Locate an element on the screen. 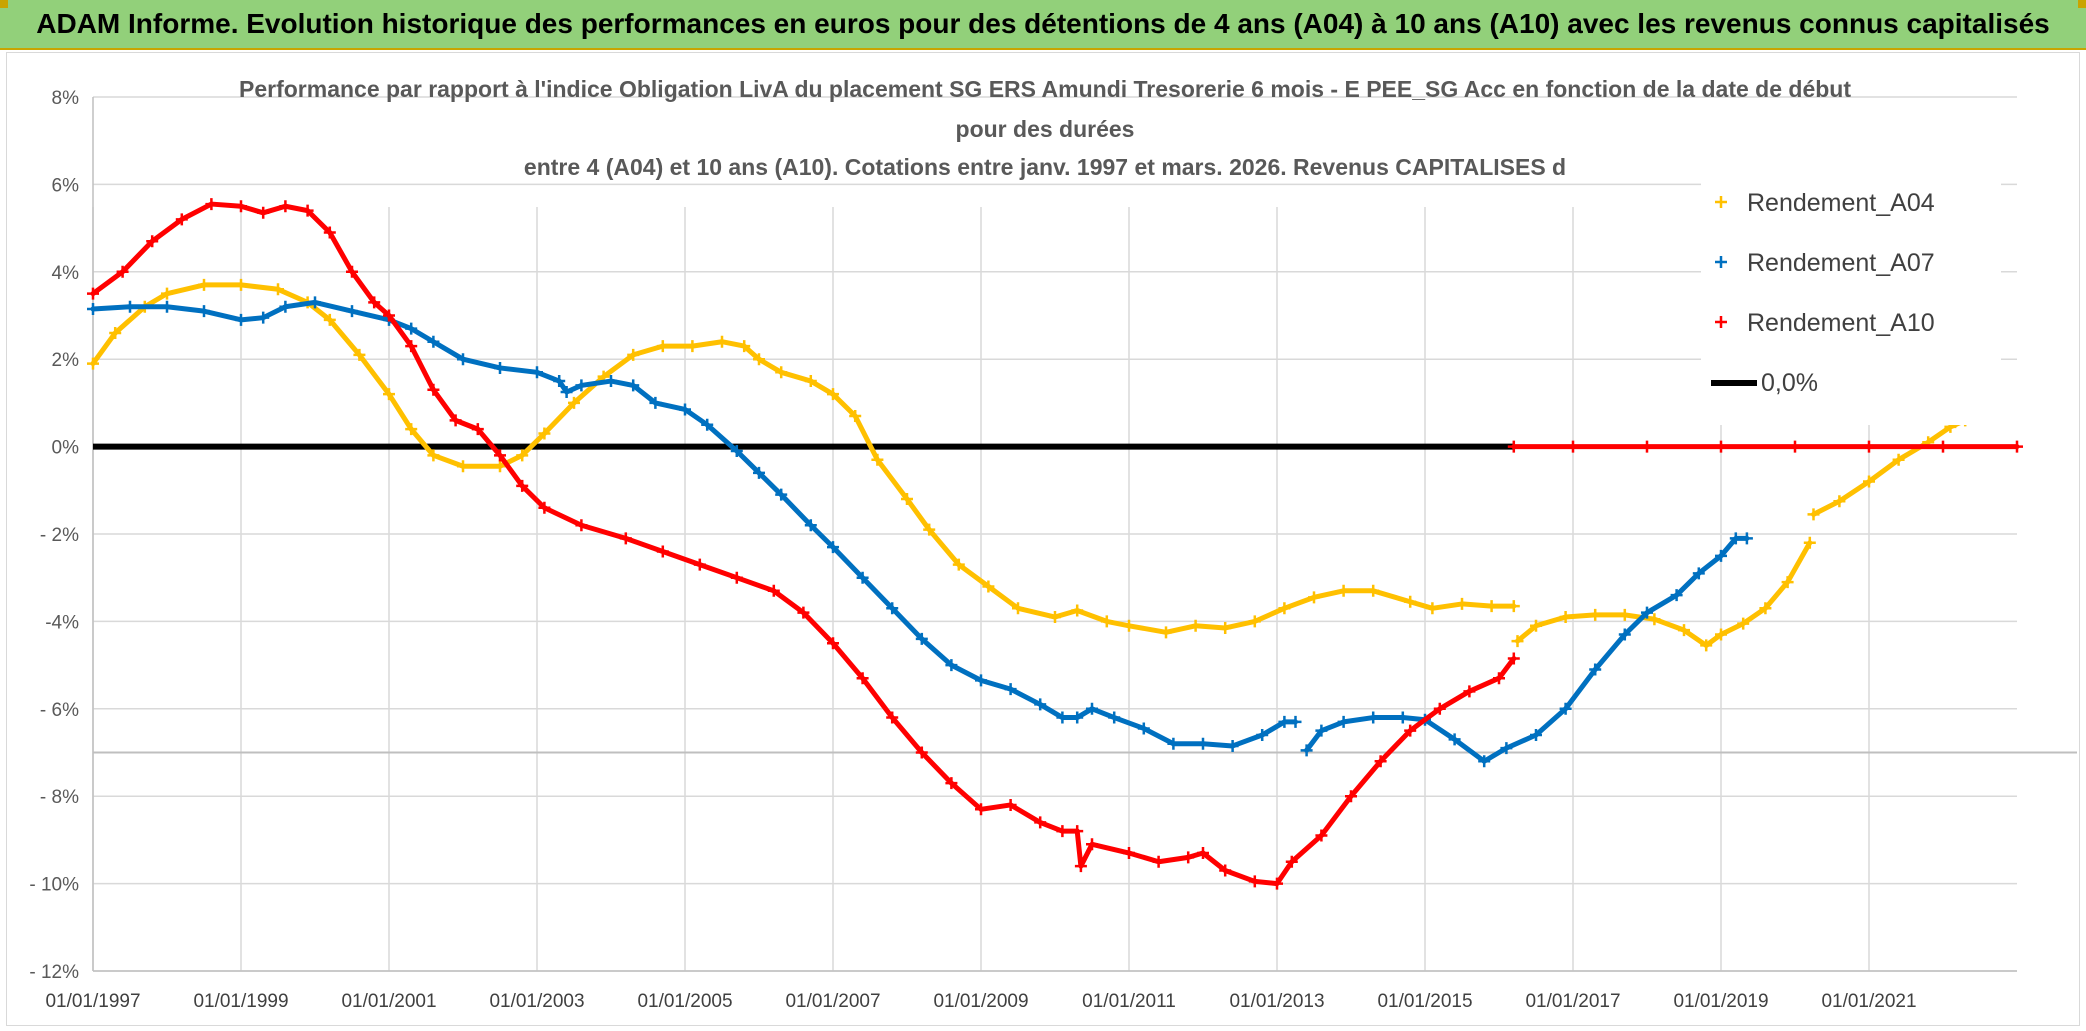  x-tick-label: 01/01/2001 is located at coordinates (388, 1001).